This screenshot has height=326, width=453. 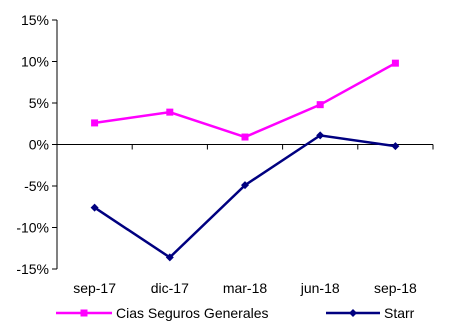 I want to click on legend-item: Cias Seguros Generales, so click(x=162, y=313).